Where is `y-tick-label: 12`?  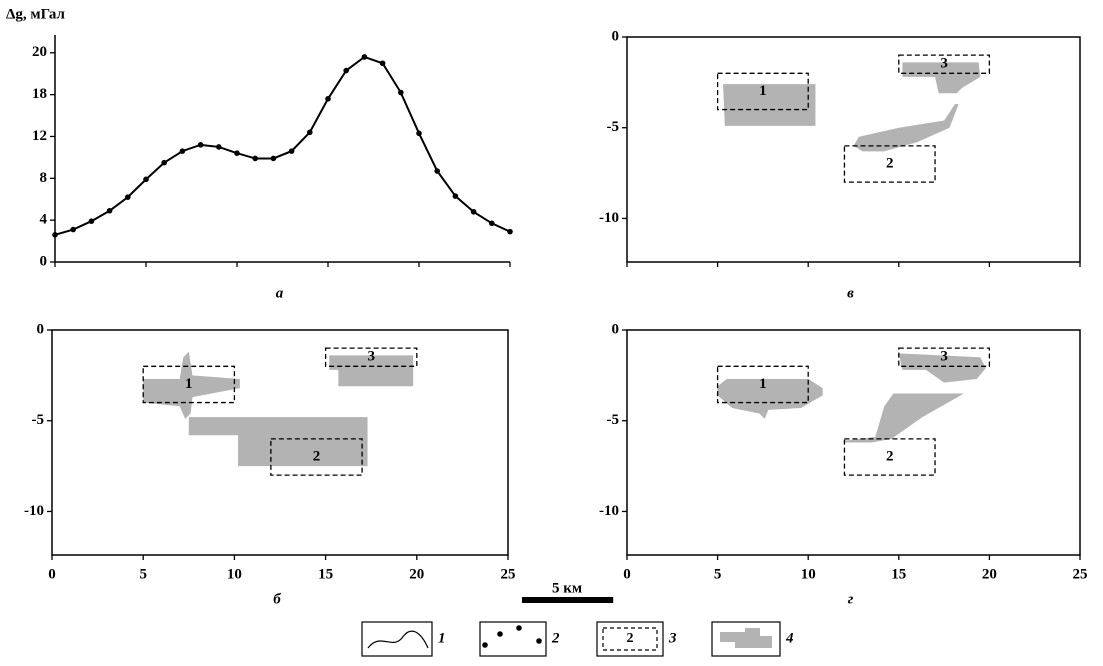
y-tick-label: 12 is located at coordinates (39, 136).